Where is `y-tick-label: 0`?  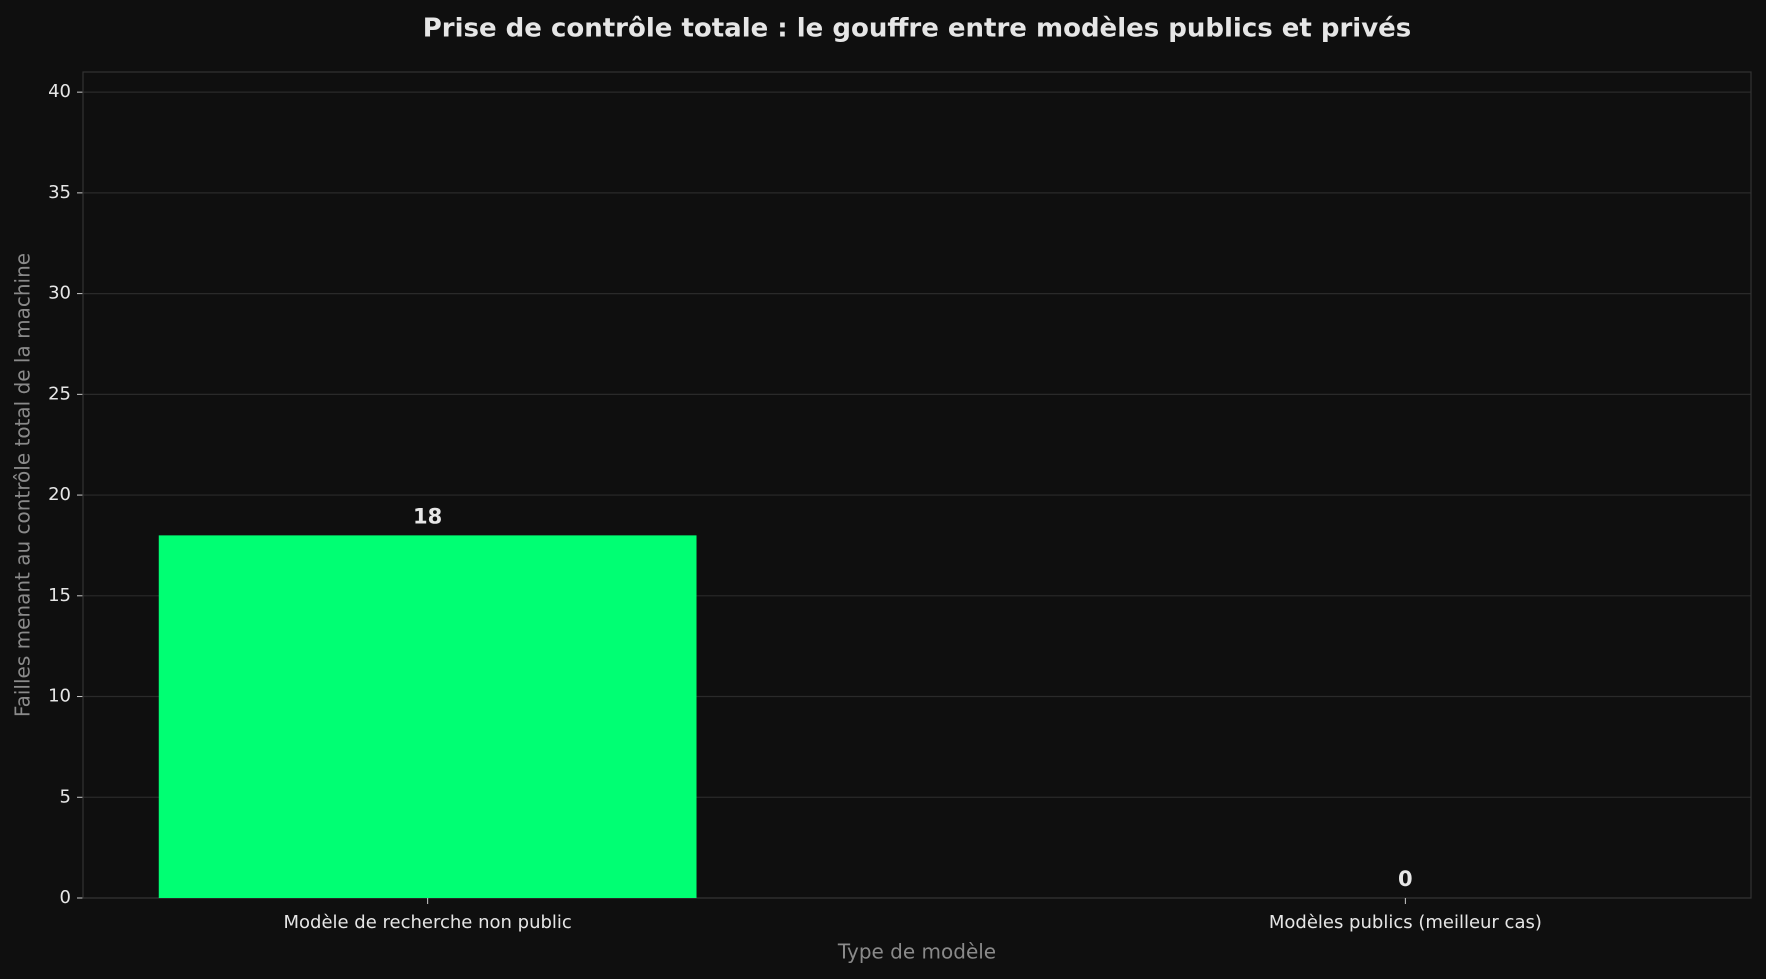
y-tick-label: 0 is located at coordinates (65, 897).